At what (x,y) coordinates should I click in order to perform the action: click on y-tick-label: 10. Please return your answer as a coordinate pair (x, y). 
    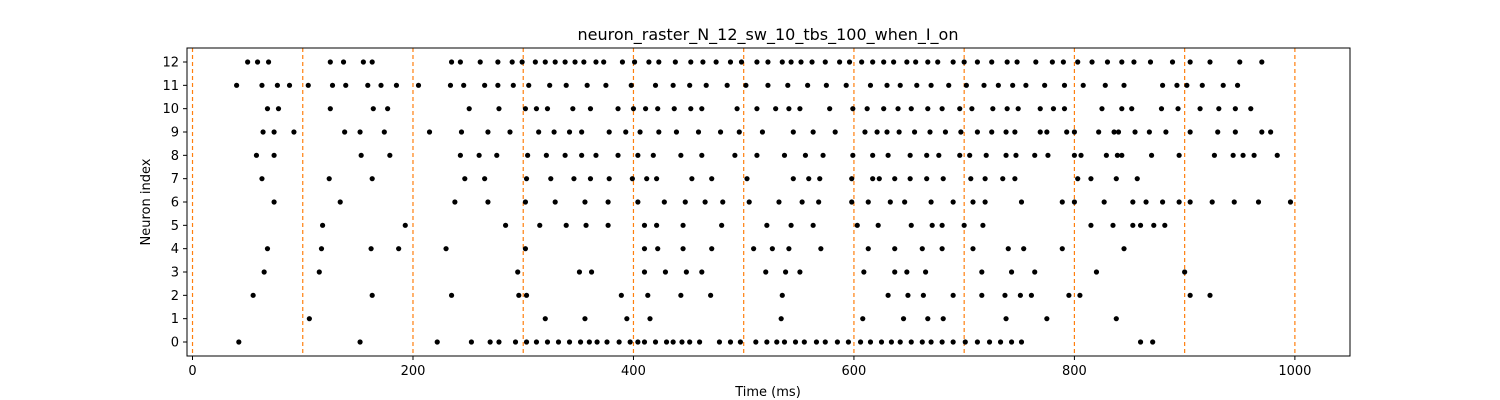
    Looking at the image, I should click on (170, 109).